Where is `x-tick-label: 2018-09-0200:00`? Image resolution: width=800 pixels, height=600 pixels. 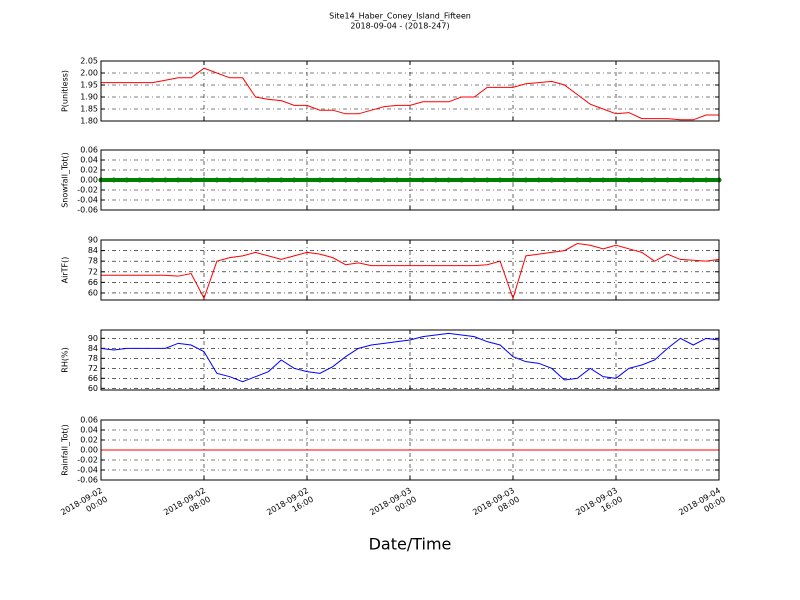
x-tick-label: 2018-09-0200:00 is located at coordinates (84, 506).